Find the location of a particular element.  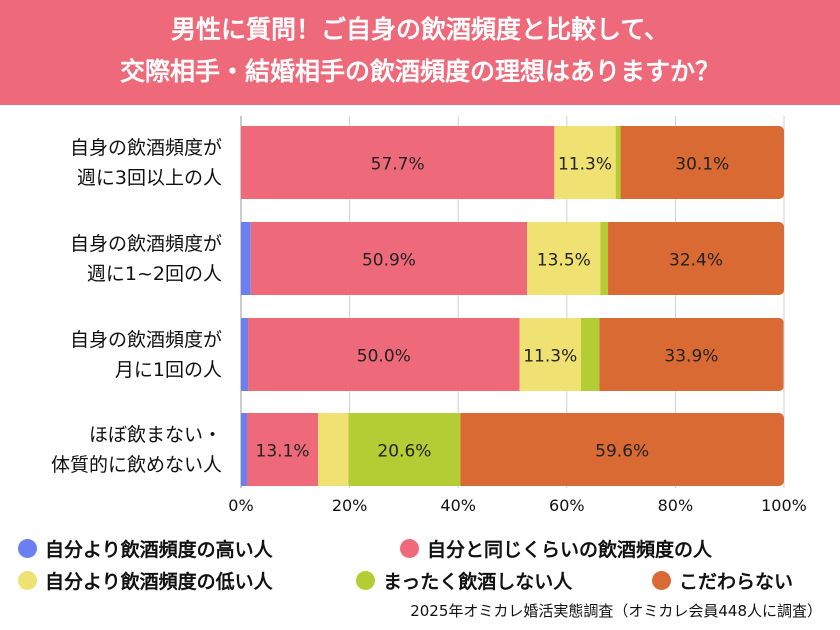

category-label-1: 自身の飲酒頻度が週に1~2回の人 is located at coordinates (111, 259).